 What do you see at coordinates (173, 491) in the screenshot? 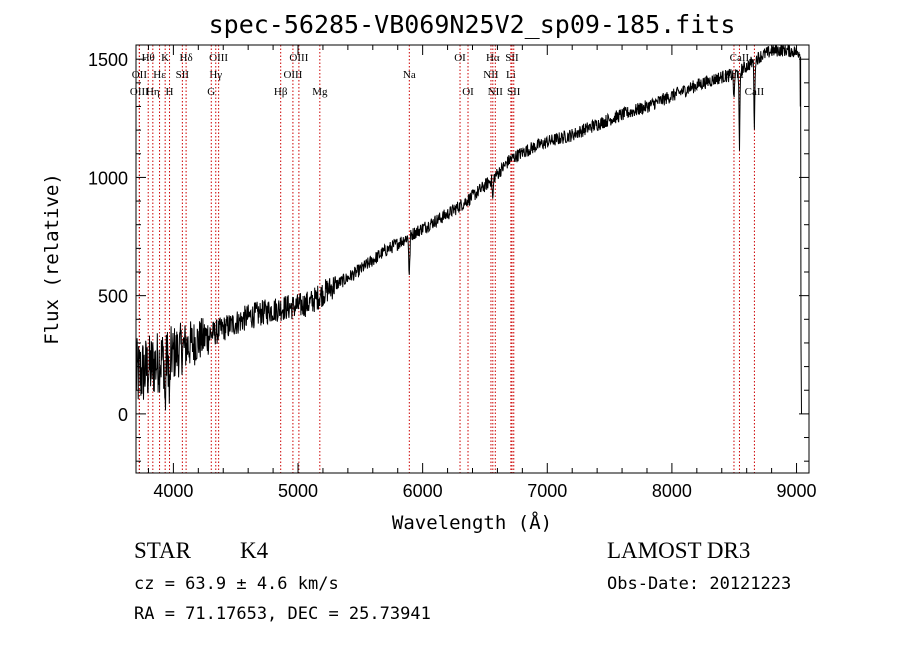
I see `x-tick-label: 4000` at bounding box center [173, 491].